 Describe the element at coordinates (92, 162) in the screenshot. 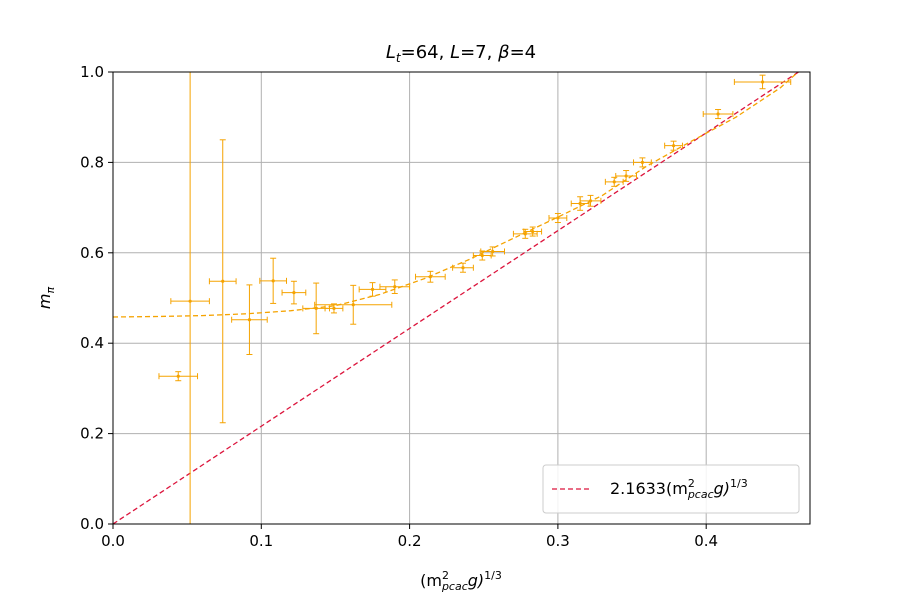

I see `y-tick-label: 0.8` at that location.